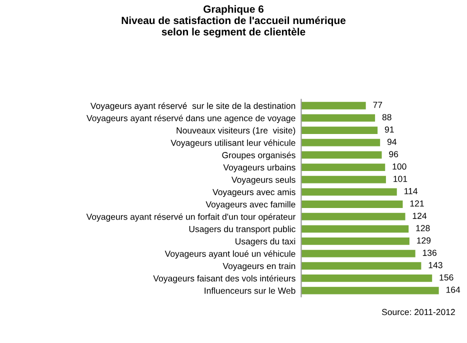 This screenshot has height=343, width=467. Describe the element at coordinates (254, 192) in the screenshot. I see `y-tick-label: Voyageurs avec amis` at that location.